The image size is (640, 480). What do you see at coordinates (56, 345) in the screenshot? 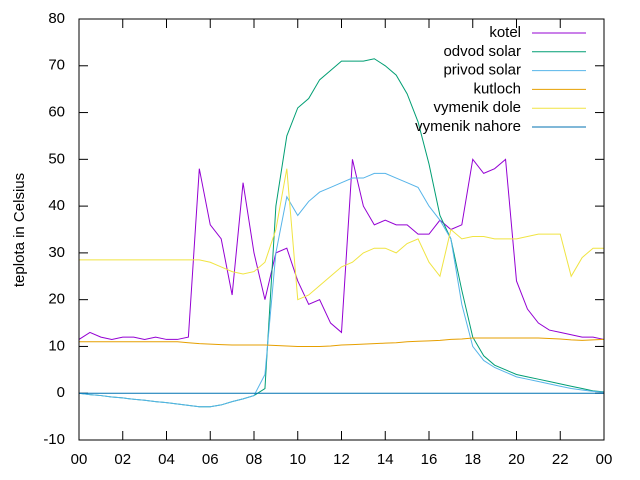
I see `y-tick-label: 10` at bounding box center [56, 345].